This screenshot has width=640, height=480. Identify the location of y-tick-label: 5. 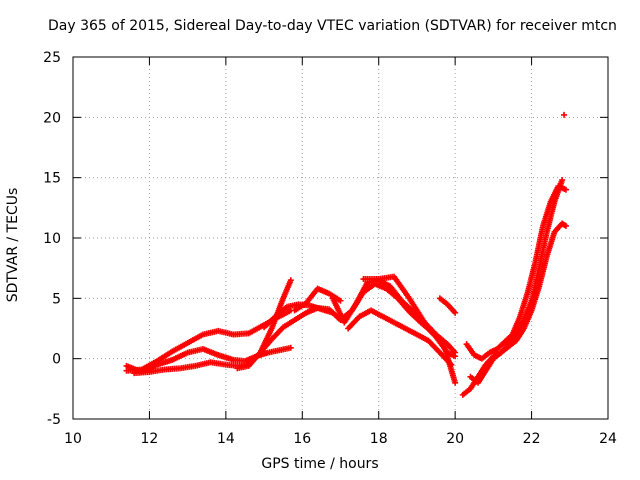
(56, 299).